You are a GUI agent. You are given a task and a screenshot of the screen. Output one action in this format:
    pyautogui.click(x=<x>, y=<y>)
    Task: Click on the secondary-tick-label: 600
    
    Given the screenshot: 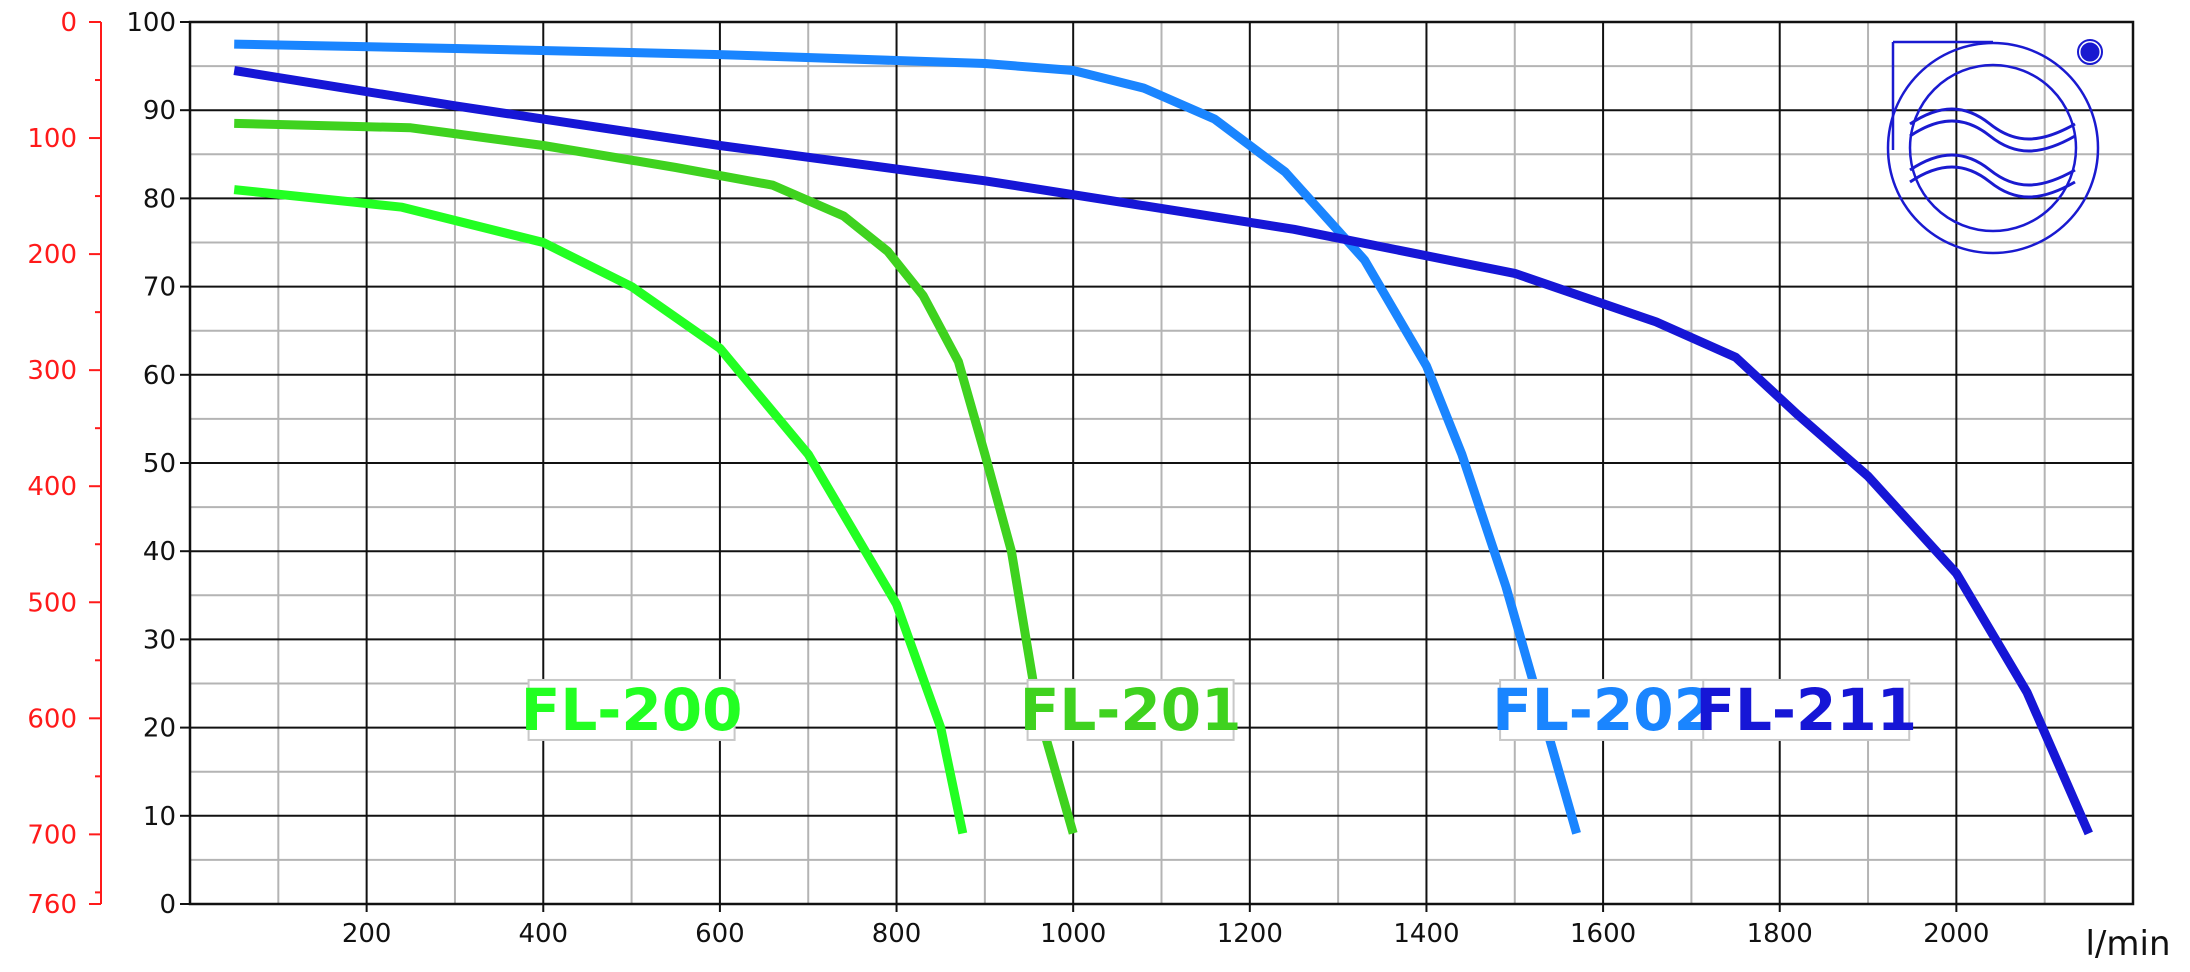 What is the action you would take?
    pyautogui.click(x=52, y=719)
    